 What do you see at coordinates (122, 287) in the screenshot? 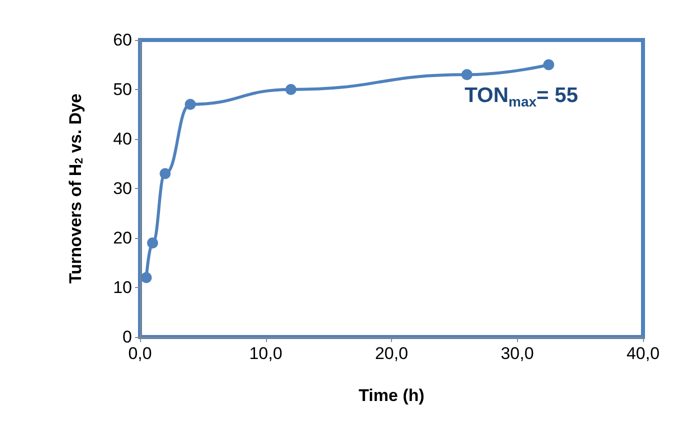
I see `y-tick-label: 10` at bounding box center [122, 287].